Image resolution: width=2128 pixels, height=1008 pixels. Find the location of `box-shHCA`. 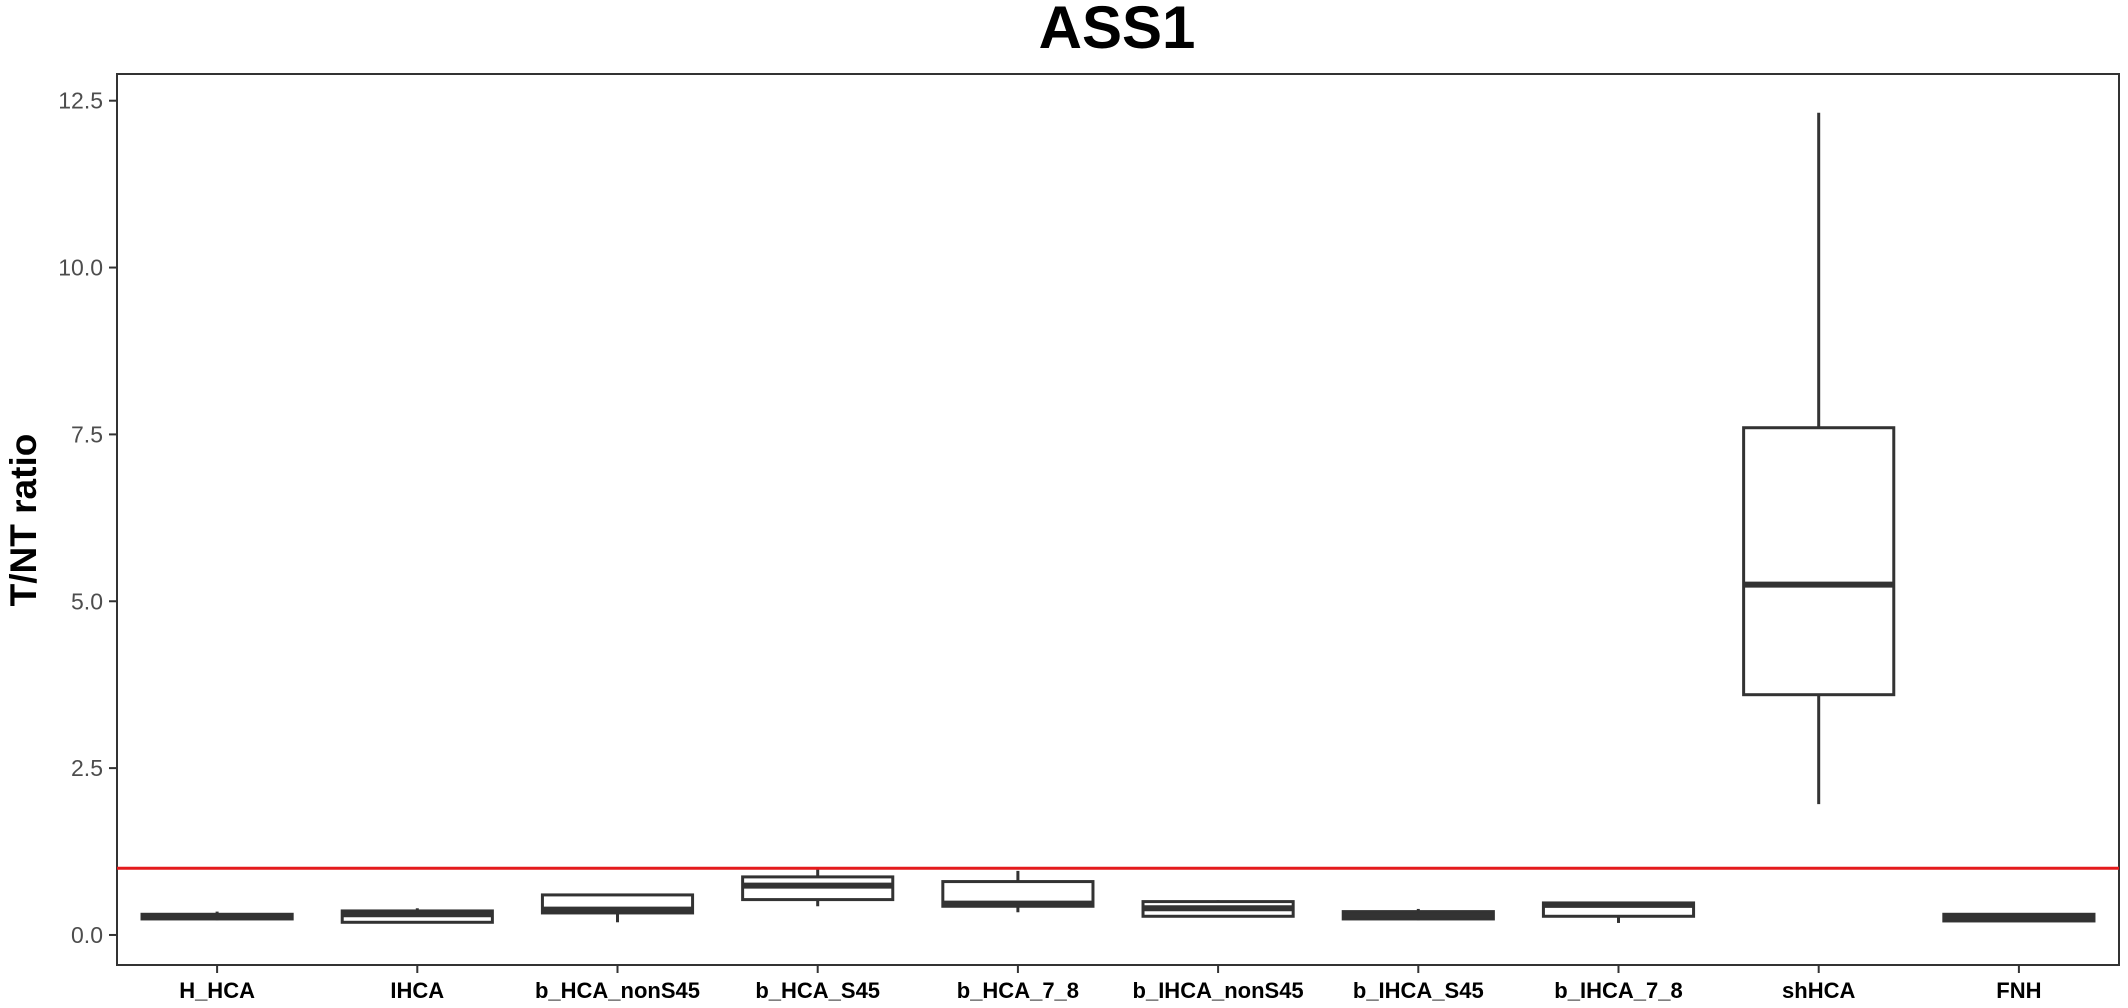

box-shHCA is located at coordinates (1819, 458).